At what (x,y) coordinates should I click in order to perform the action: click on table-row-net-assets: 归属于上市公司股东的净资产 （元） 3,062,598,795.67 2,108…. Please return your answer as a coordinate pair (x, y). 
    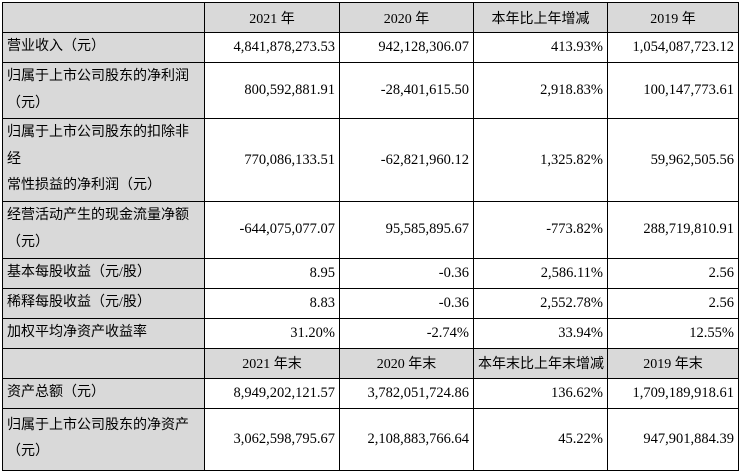
    Looking at the image, I should click on (370, 439).